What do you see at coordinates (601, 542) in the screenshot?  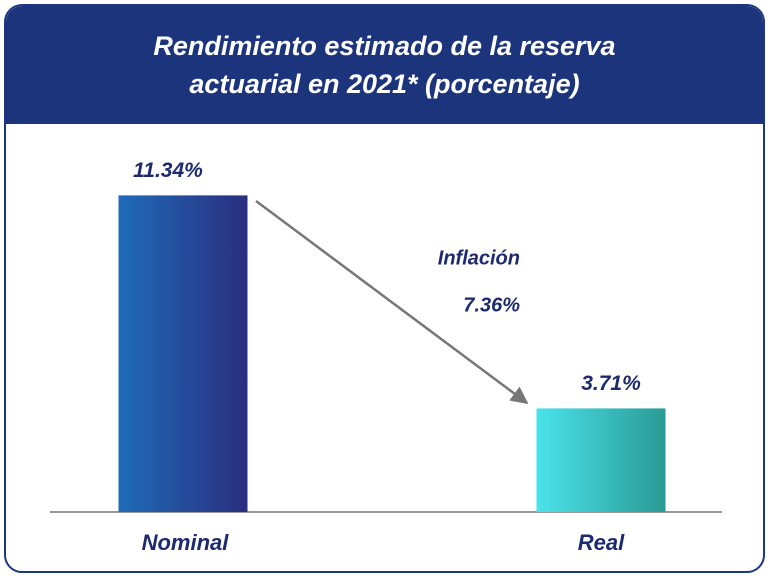 I see `x-tick-label: Real` at bounding box center [601, 542].